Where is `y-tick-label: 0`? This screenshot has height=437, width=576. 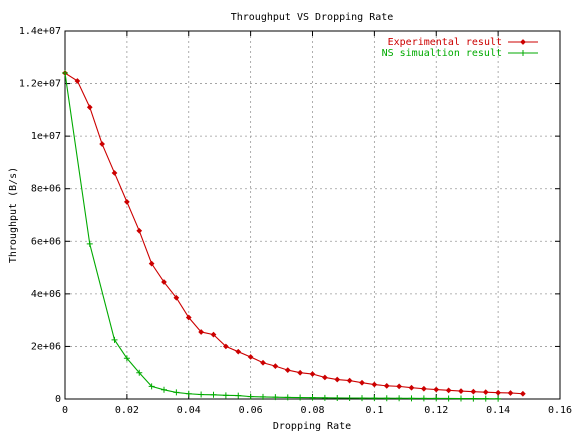 y-tick-label: 0 is located at coordinates (58, 399).